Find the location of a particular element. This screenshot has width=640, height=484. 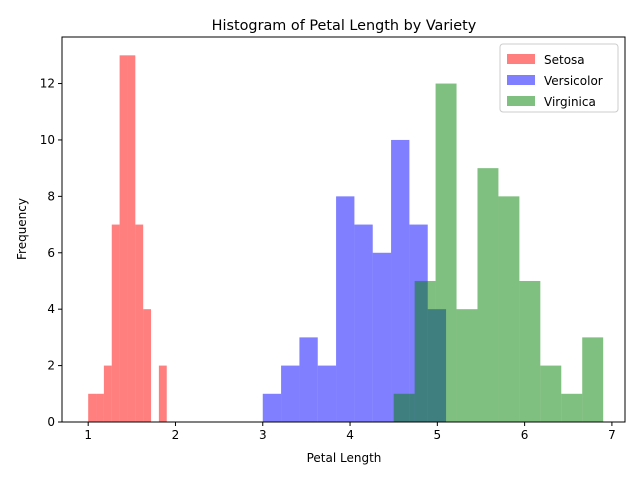

legend: Setosa Versicolor Virginica is located at coordinates (559, 78).